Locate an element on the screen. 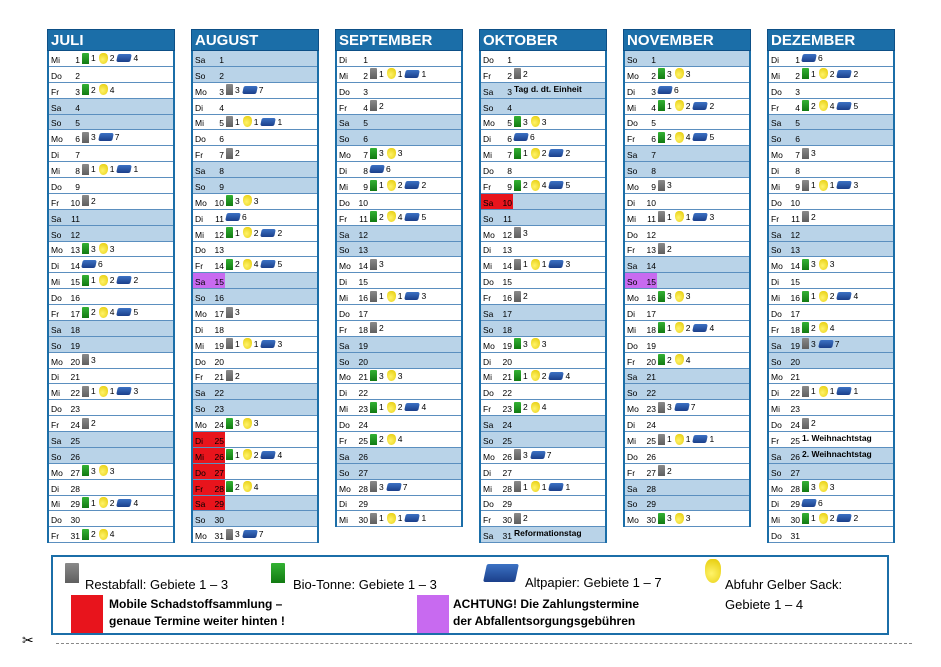 This screenshot has height=667, width=941. day-row: Mo 14 3 is located at coordinates (399, 265).